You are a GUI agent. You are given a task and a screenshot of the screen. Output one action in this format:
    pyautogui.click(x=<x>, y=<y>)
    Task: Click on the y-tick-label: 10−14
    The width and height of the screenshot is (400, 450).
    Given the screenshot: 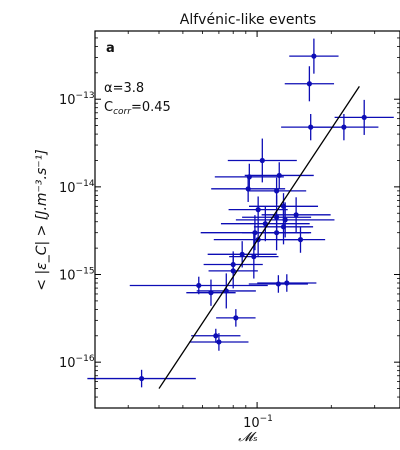 What is the action you would take?
    pyautogui.click(x=77, y=187)
    